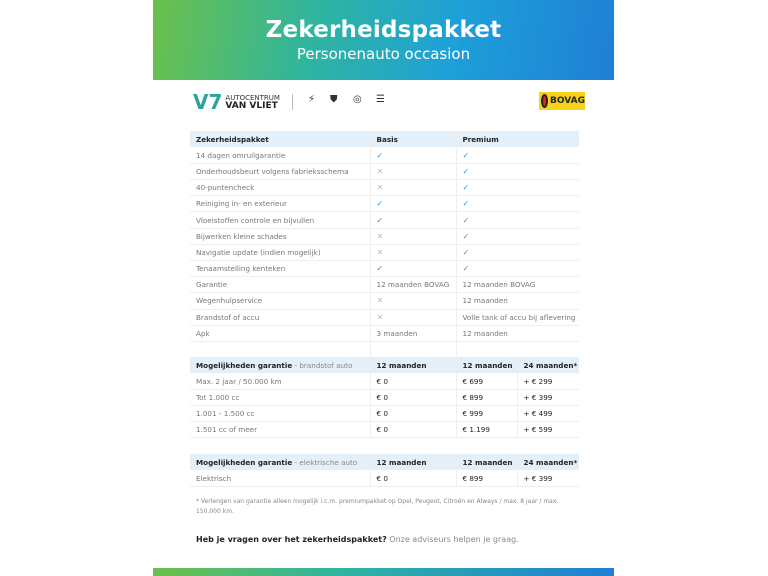  What do you see at coordinates (280, 398) in the screenshot?
I see `table-cell: Tot 1.000 cc` at bounding box center [280, 398].